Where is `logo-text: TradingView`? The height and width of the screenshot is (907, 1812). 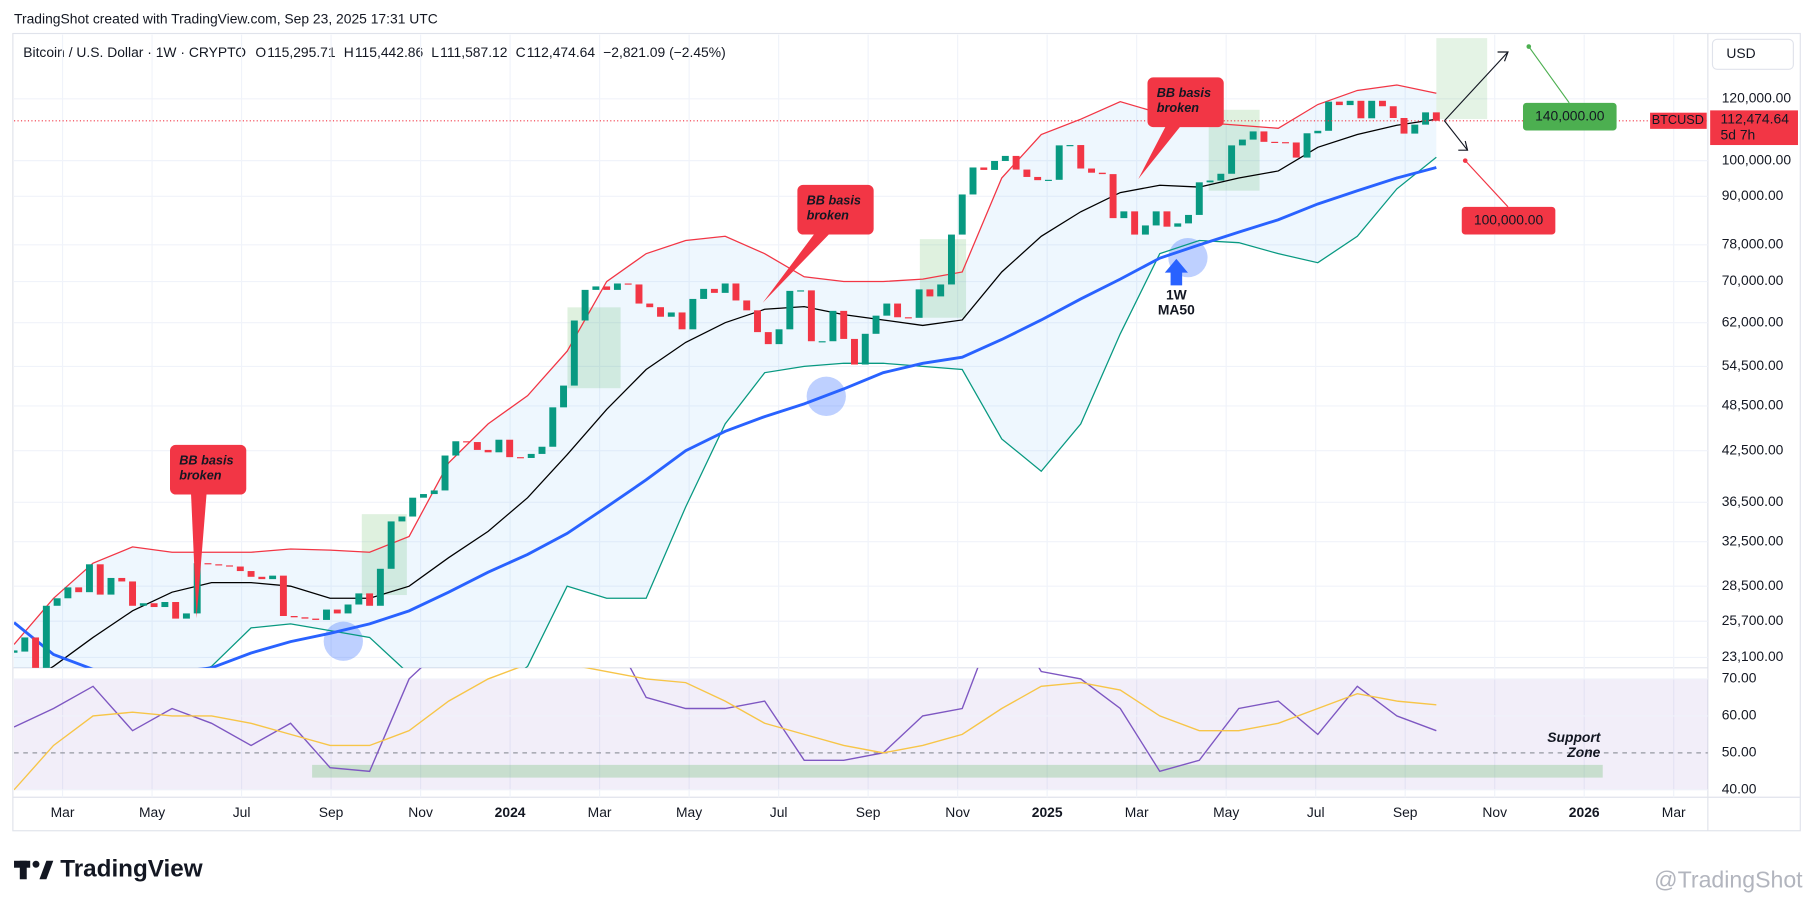 logo-text: TradingView is located at coordinates (131, 868).